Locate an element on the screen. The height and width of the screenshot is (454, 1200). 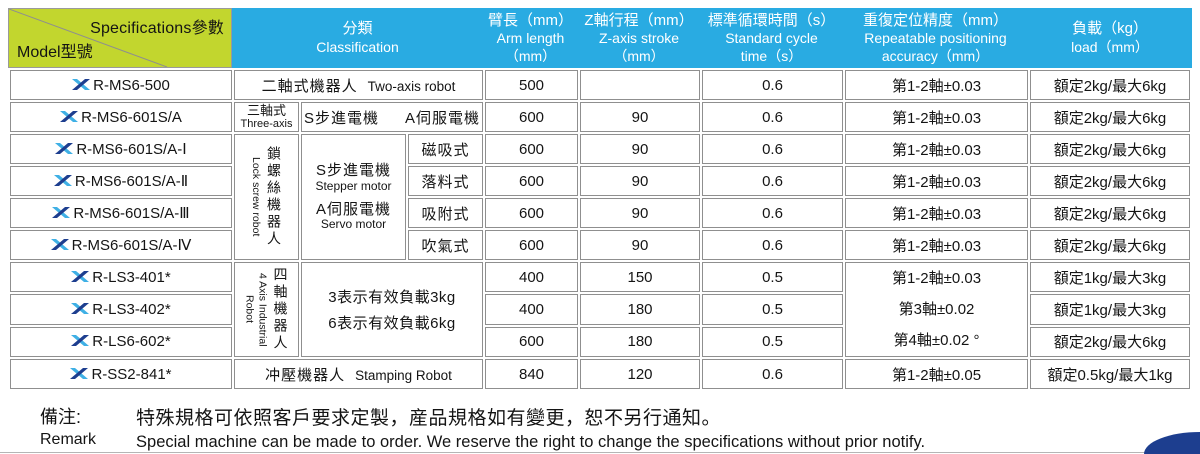
model-name: R-MS6-601S/A-Ⅳ is located at coordinates (131, 245).